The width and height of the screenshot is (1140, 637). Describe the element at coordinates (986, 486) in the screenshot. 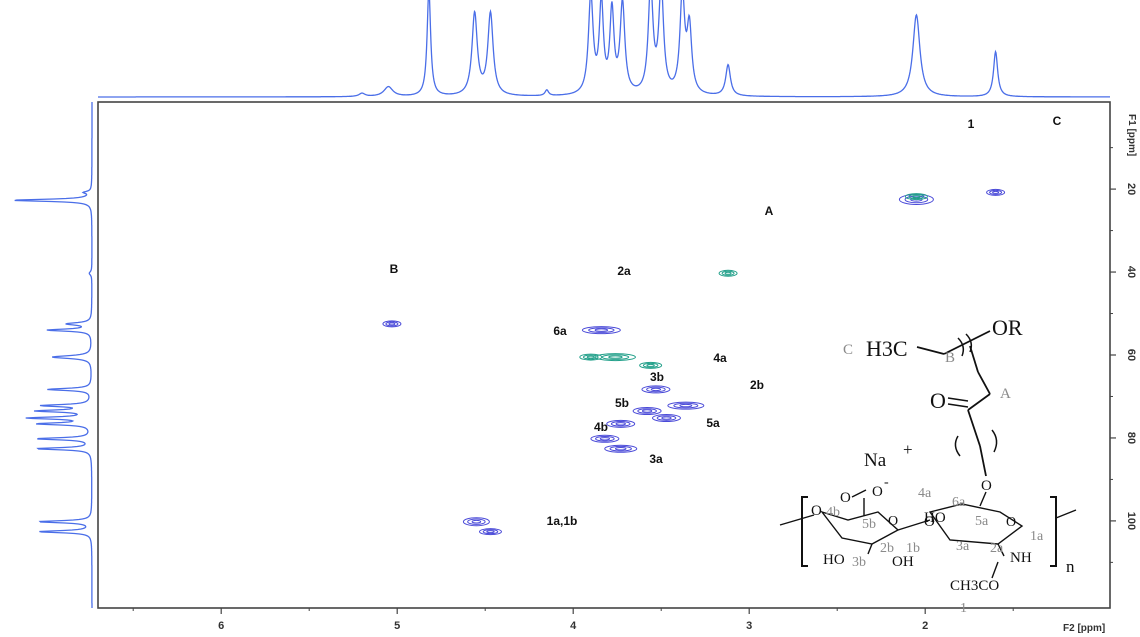

I see `struct-label-O-link-side: O` at that location.